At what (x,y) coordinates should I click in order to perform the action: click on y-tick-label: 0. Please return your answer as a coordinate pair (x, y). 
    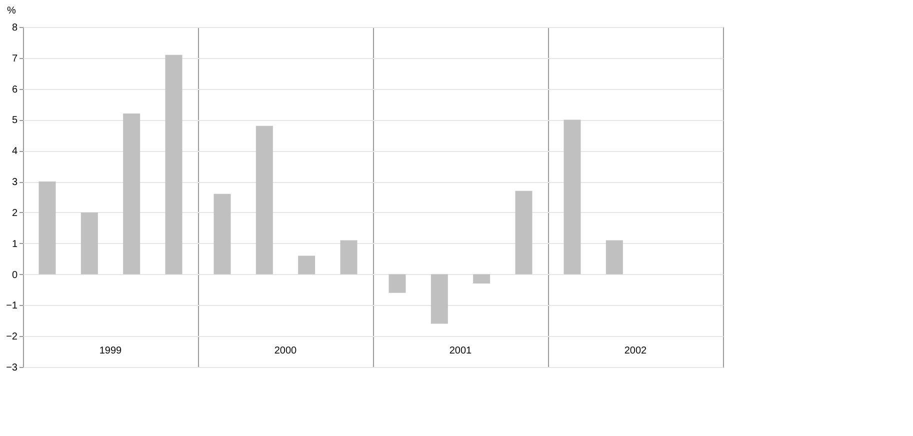
    Looking at the image, I should click on (15, 275).